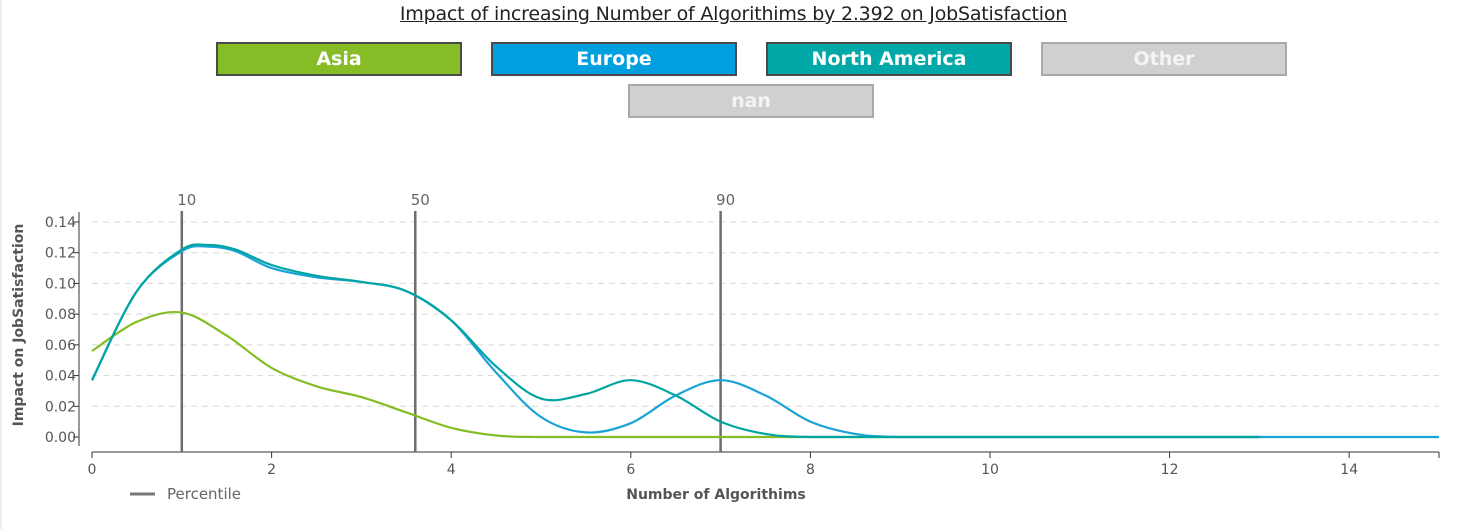 Image resolution: width=1467 pixels, height=529 pixels. Describe the element at coordinates (630, 470) in the screenshot. I see `x-tick-label: 6` at that location.